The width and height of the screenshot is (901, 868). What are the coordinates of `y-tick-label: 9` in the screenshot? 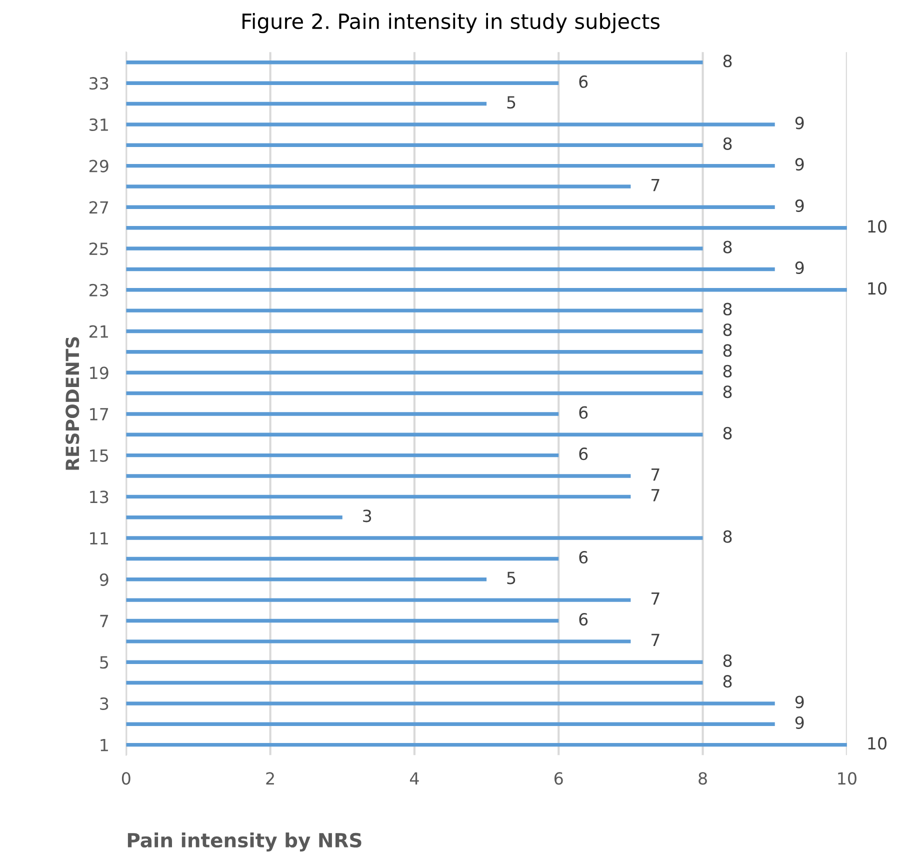 It's located at (104, 579).